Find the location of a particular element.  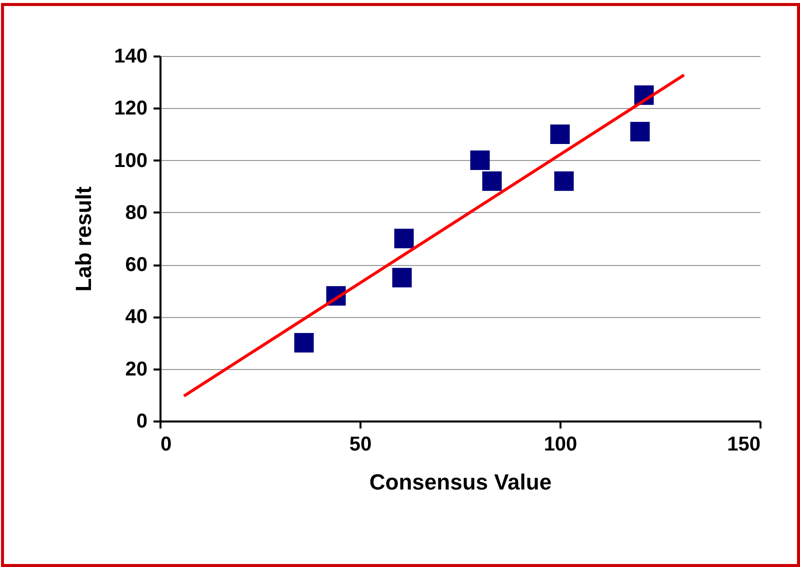

x-axis-title: Consensus Value is located at coordinates (460, 482).